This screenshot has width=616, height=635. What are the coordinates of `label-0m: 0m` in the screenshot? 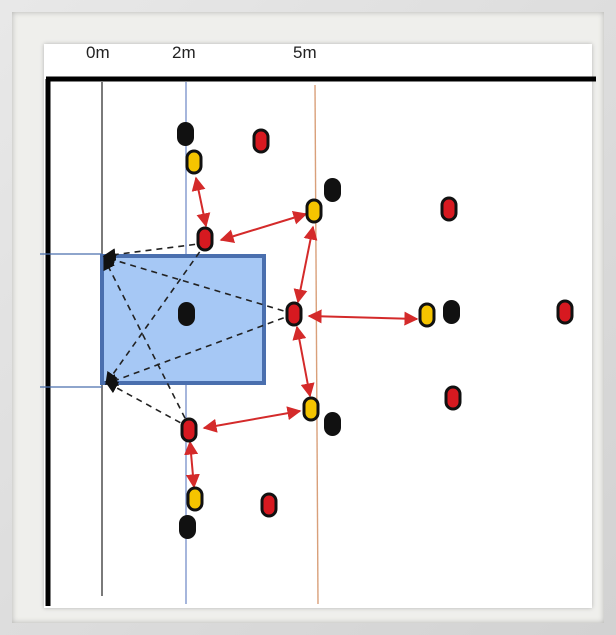 It's located at (98, 52).